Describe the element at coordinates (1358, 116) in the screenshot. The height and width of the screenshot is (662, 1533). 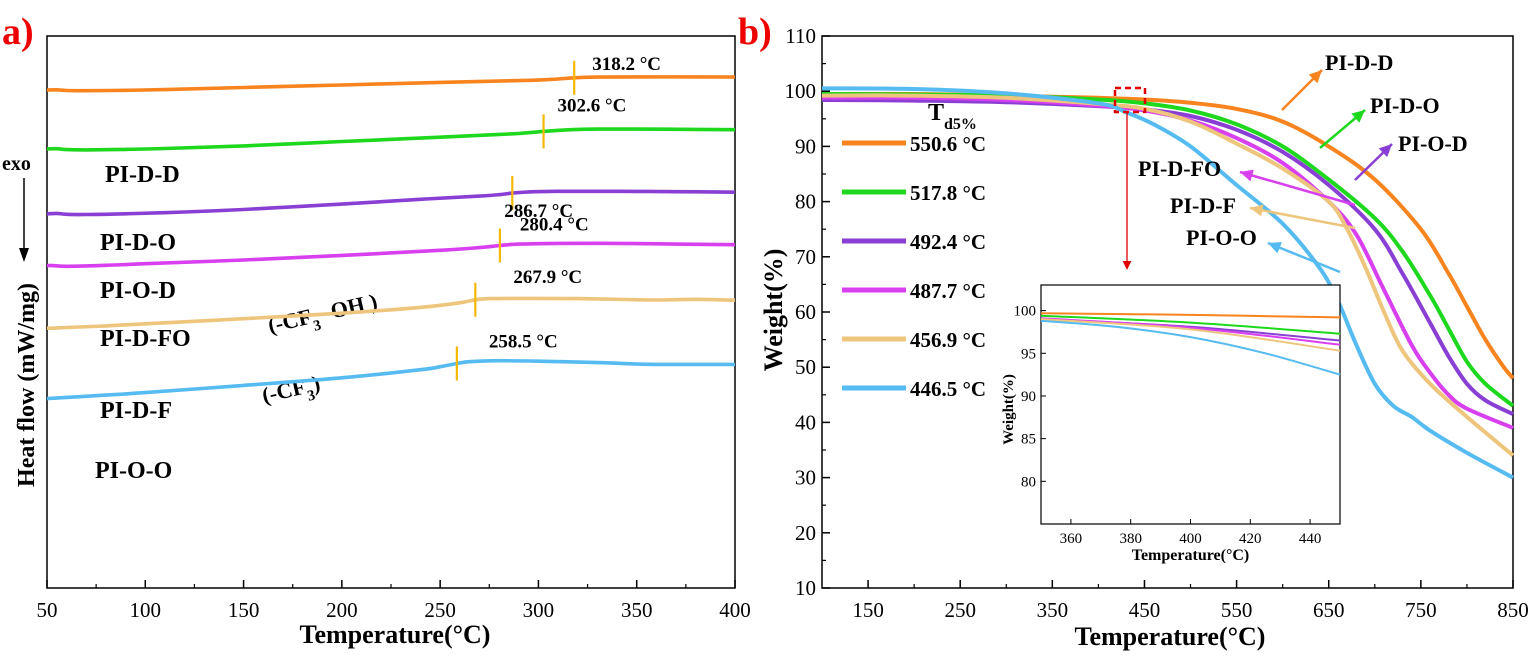
I see `curve-arrowhead-pi-d-o` at that location.